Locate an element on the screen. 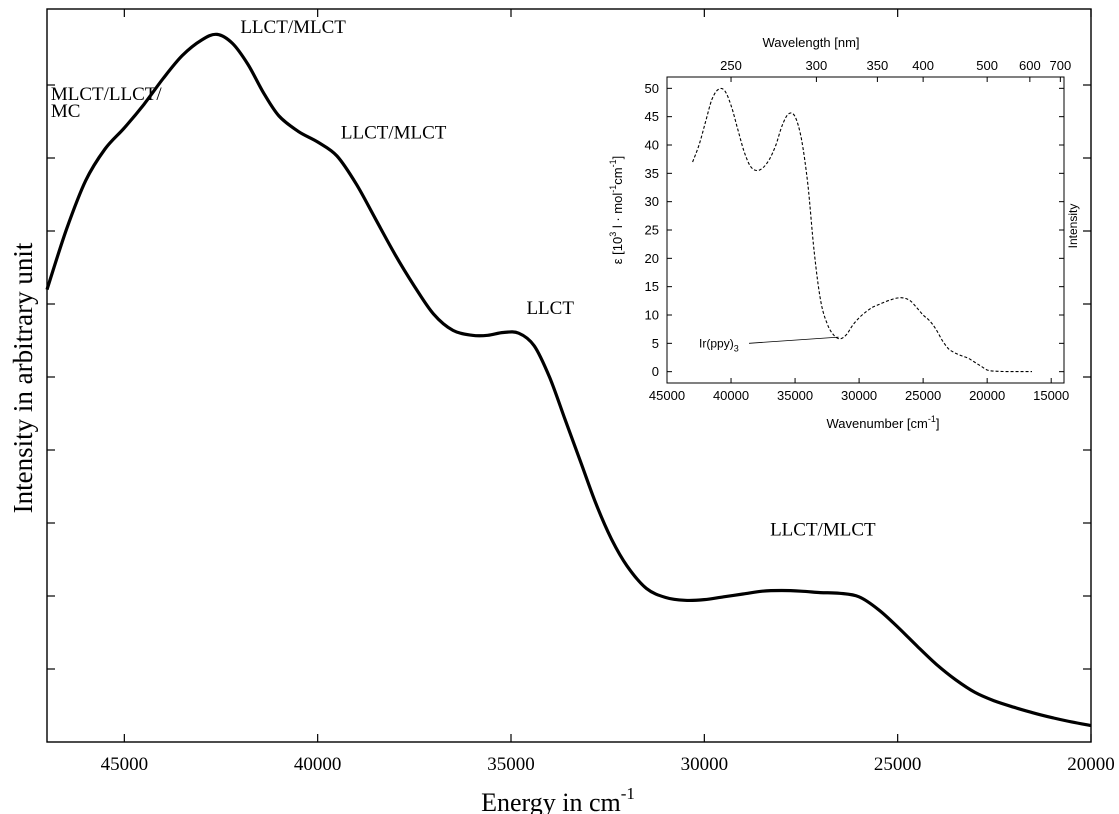 The width and height of the screenshot is (1119, 814). inset-y-tick-label: 45 is located at coordinates (652, 116).